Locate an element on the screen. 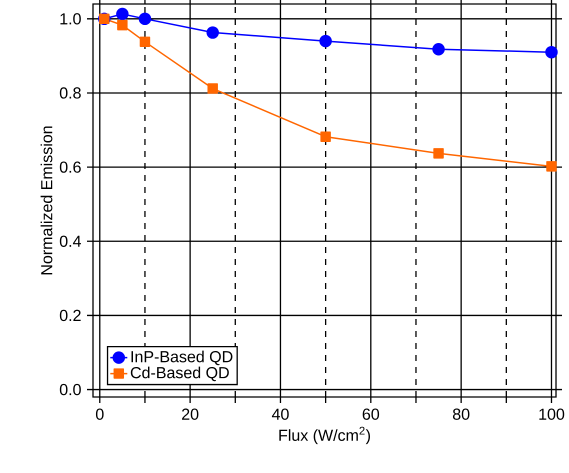 The image size is (569, 473). y-tick-label: 0.0 is located at coordinates (70, 390).